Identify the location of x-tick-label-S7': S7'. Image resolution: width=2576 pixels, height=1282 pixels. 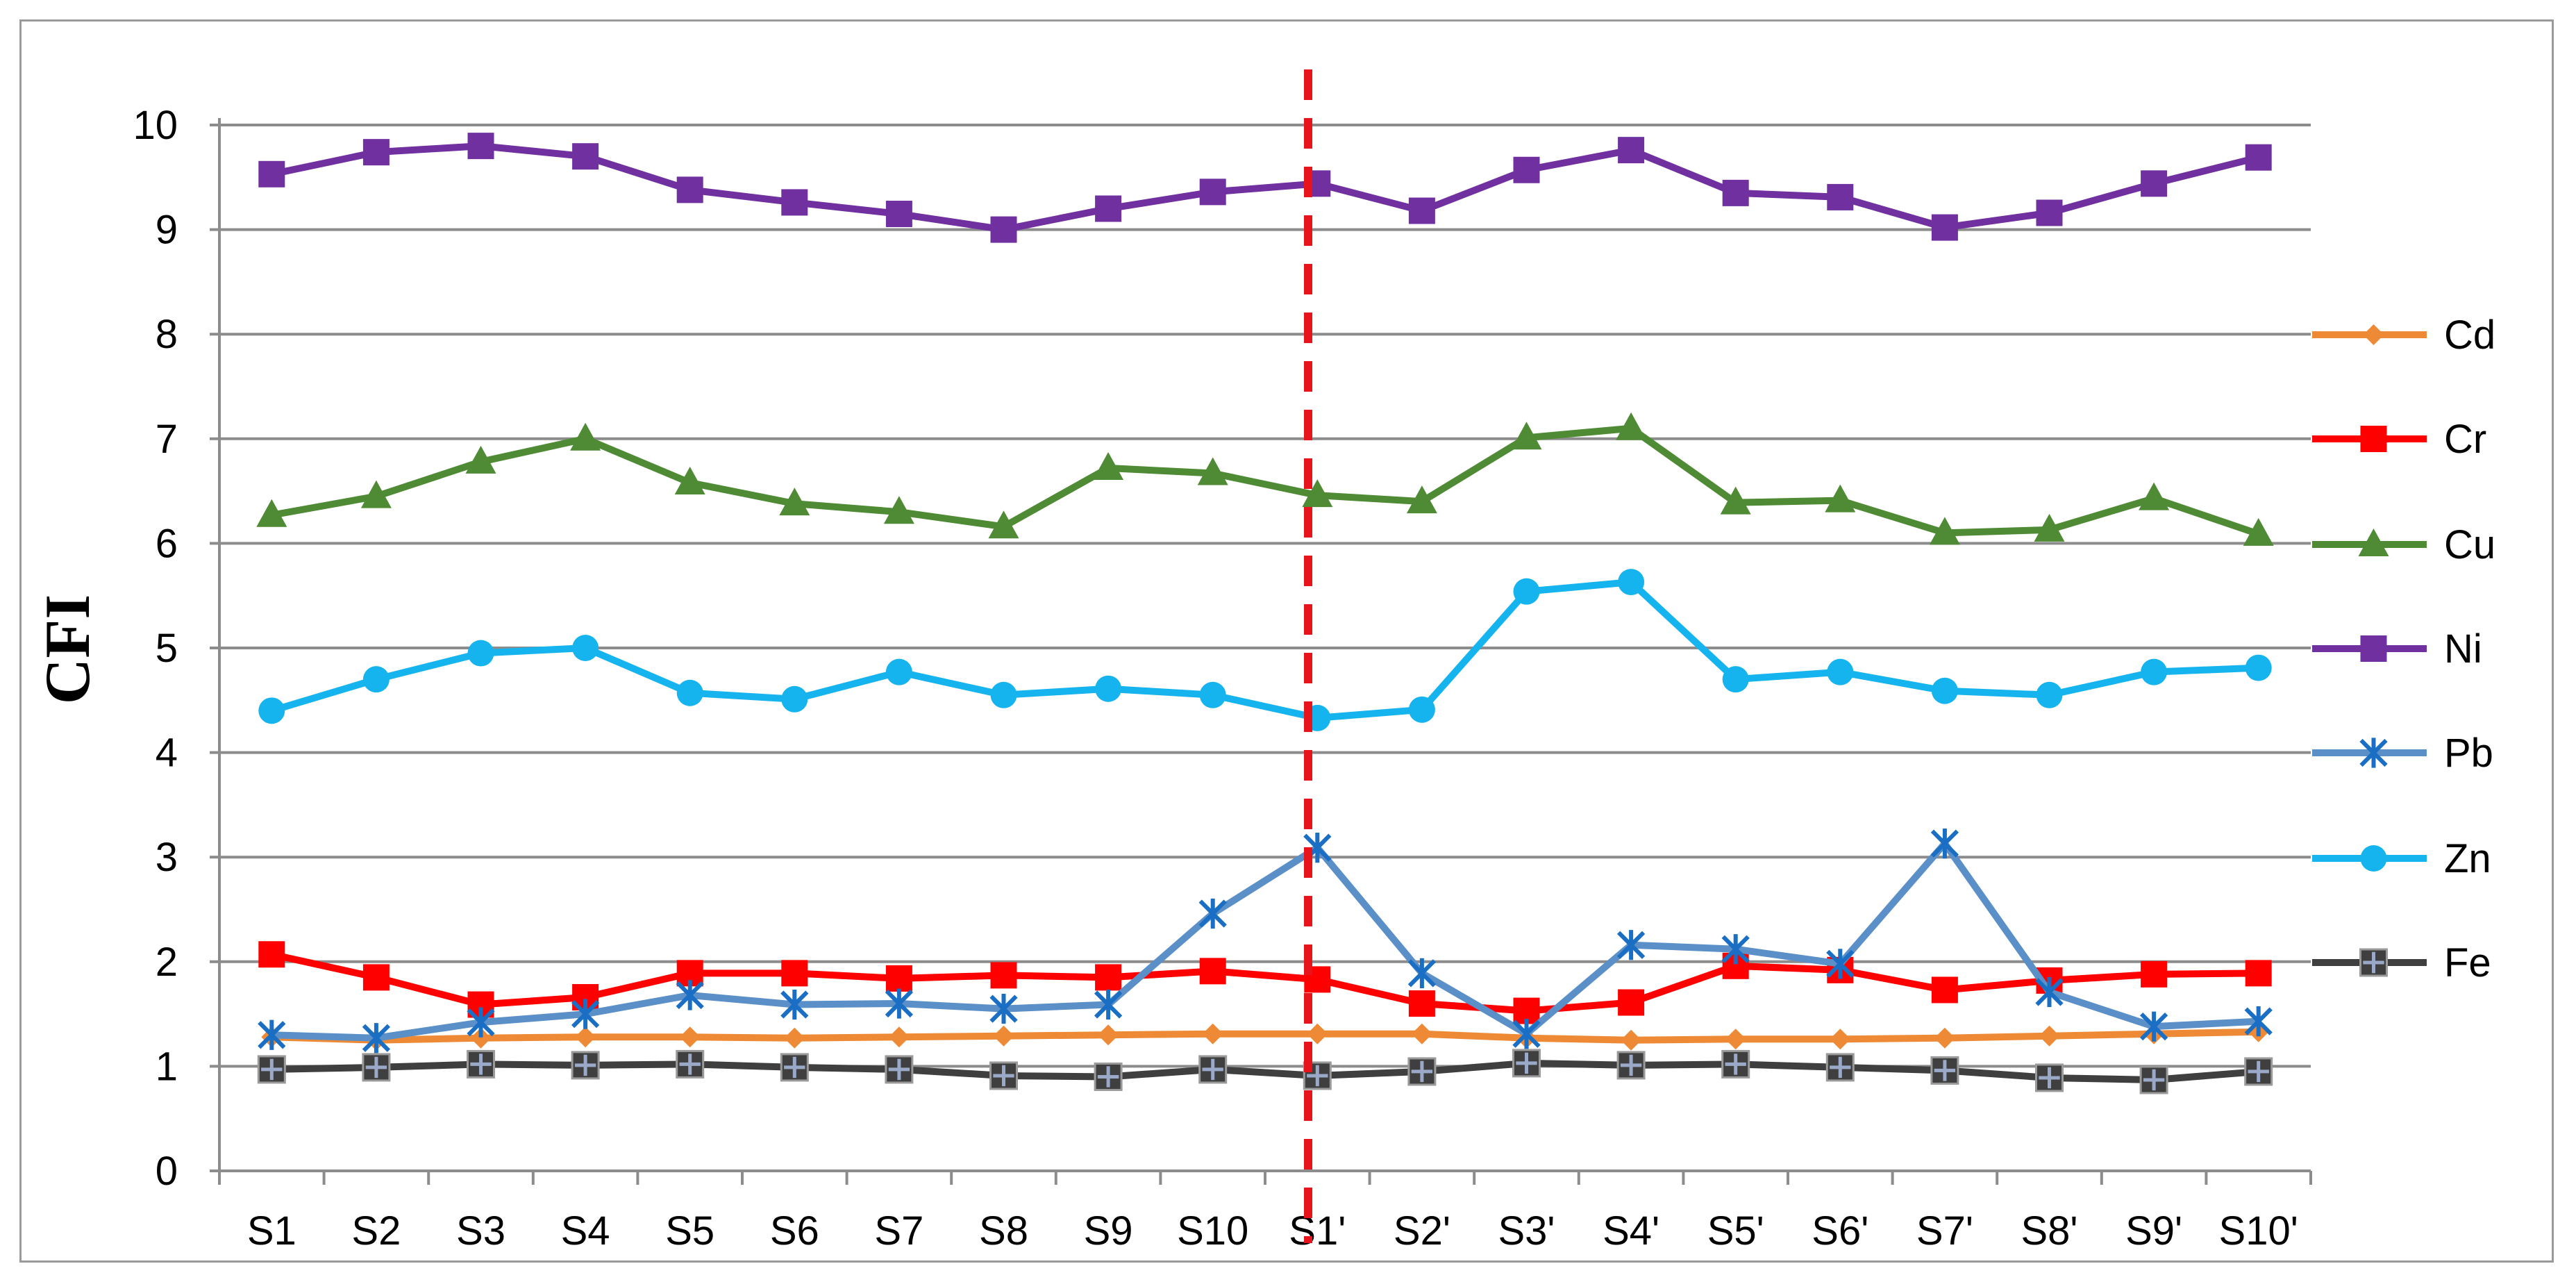
(1944, 1231).